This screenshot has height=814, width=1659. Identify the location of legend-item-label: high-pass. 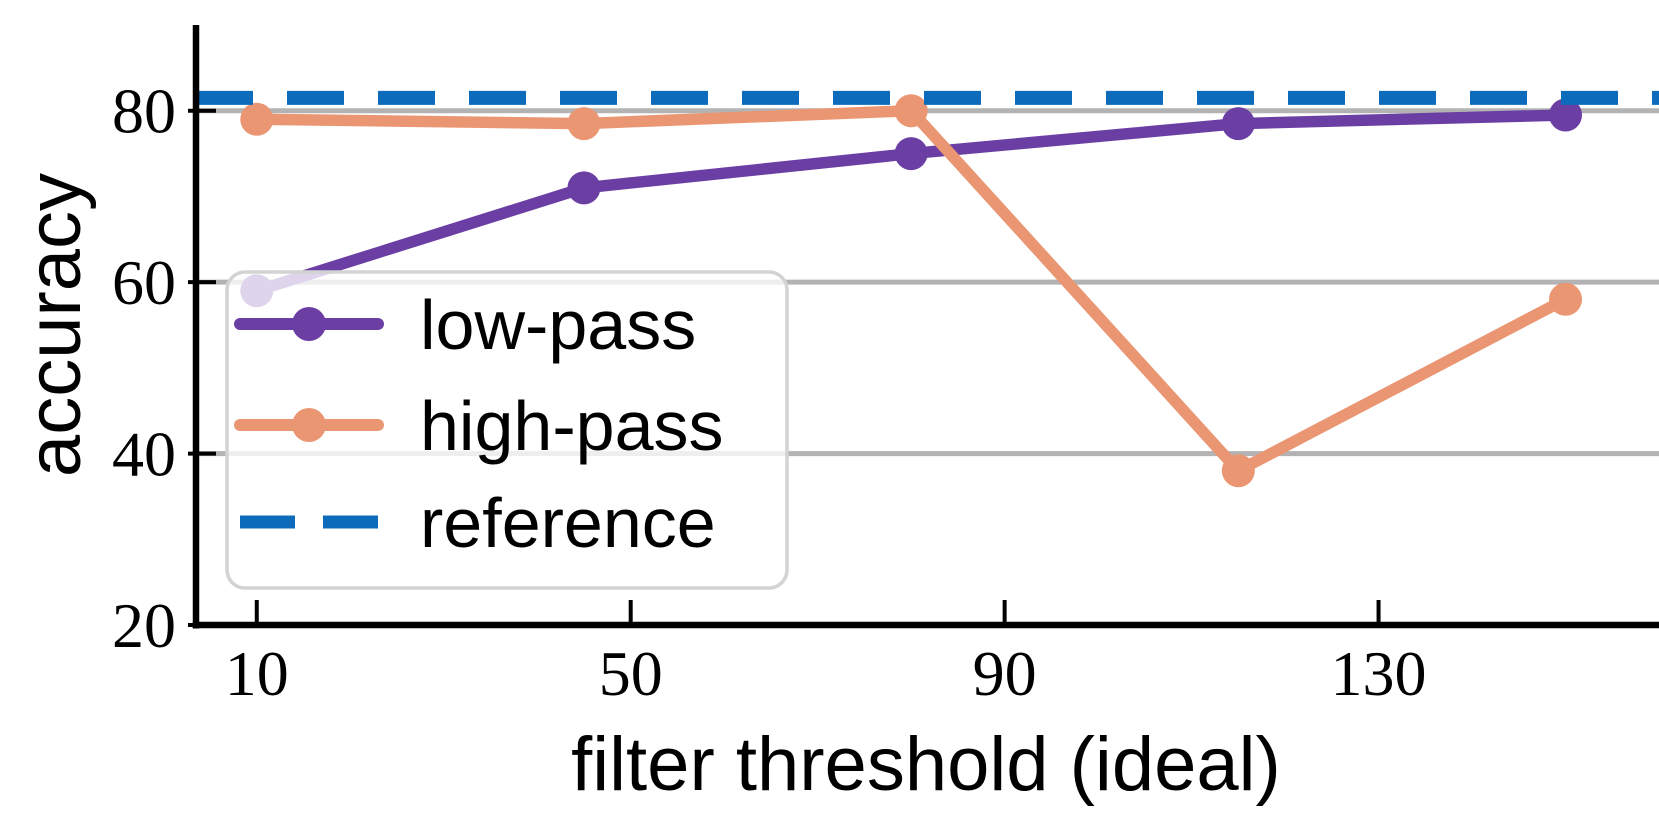
(572, 426).